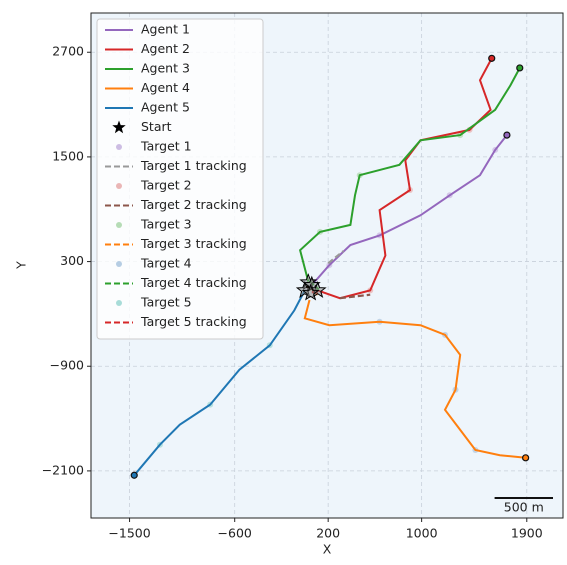 The image size is (567, 565). What do you see at coordinates (129, 533) in the screenshot?
I see `x-tick-label: −1500` at bounding box center [129, 533].